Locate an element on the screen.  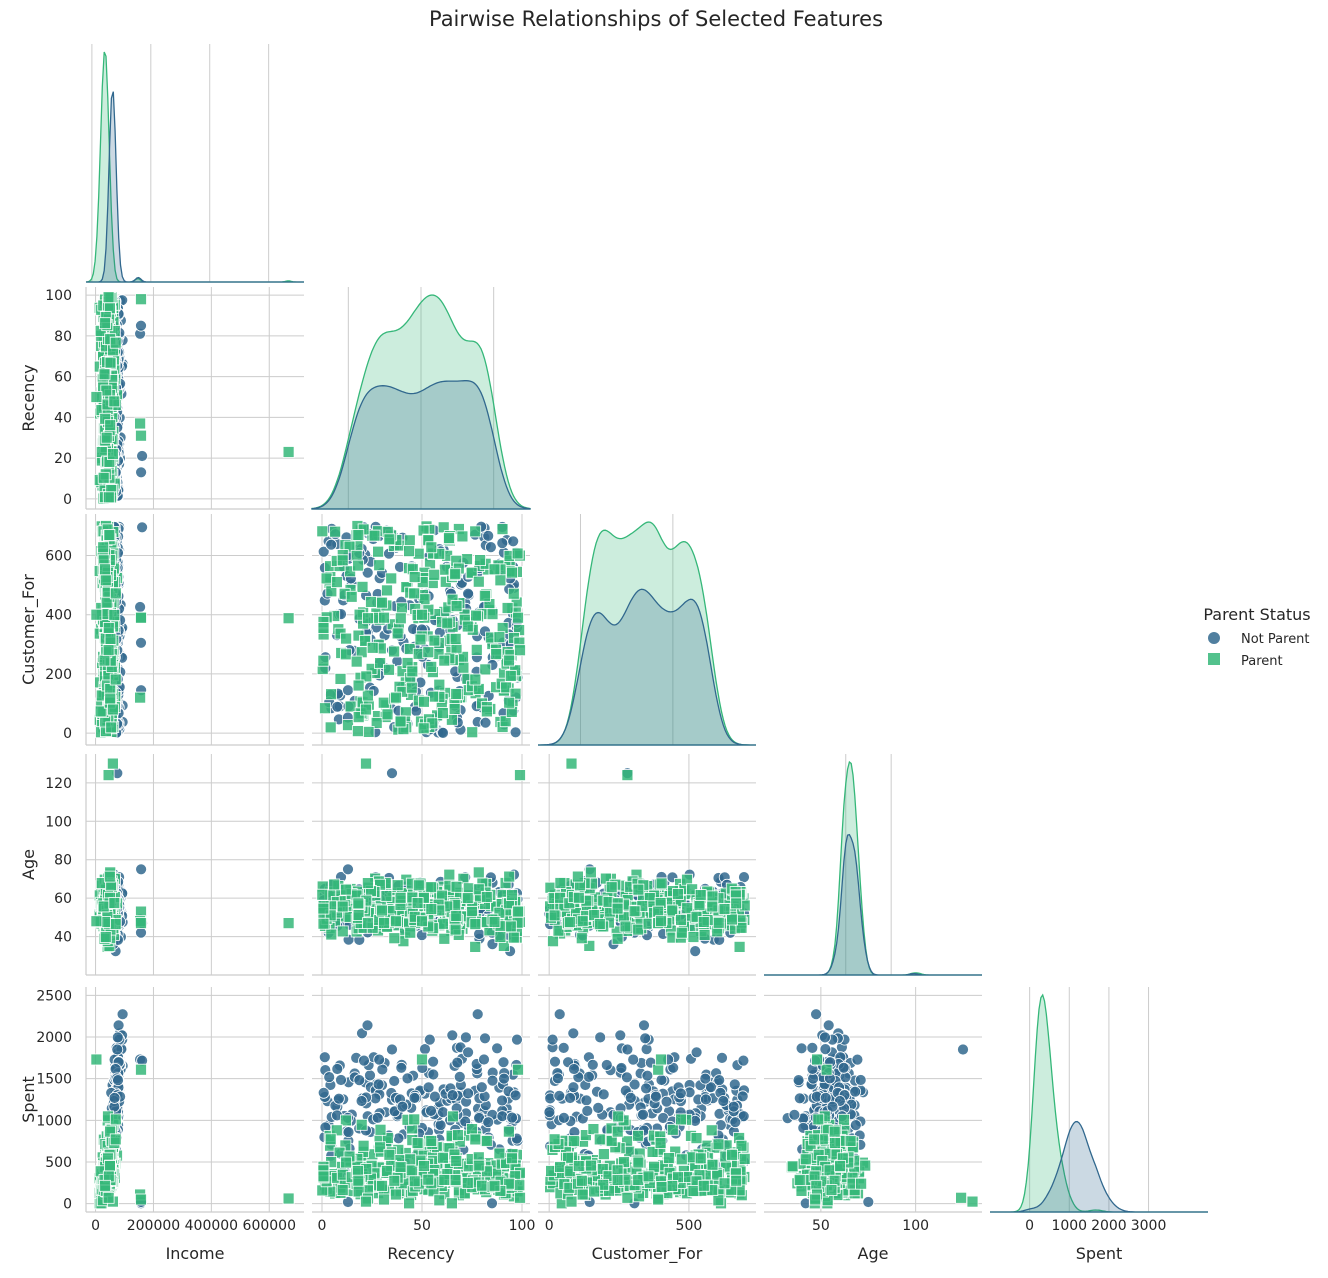
panel-age-vs-age is located at coordinates (873, 864).